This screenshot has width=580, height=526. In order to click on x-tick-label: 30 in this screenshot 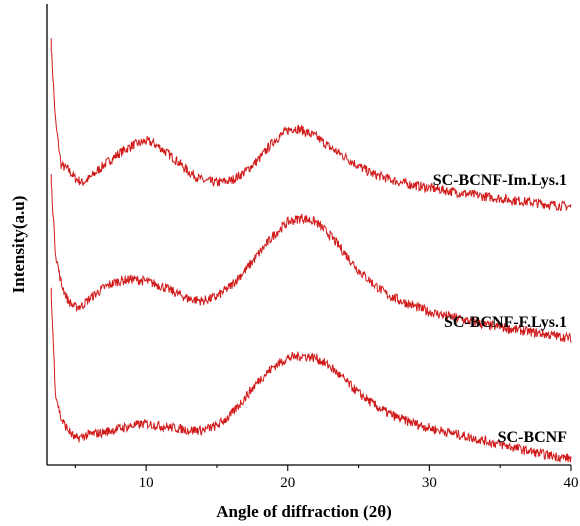, I will do `click(429, 483)`.